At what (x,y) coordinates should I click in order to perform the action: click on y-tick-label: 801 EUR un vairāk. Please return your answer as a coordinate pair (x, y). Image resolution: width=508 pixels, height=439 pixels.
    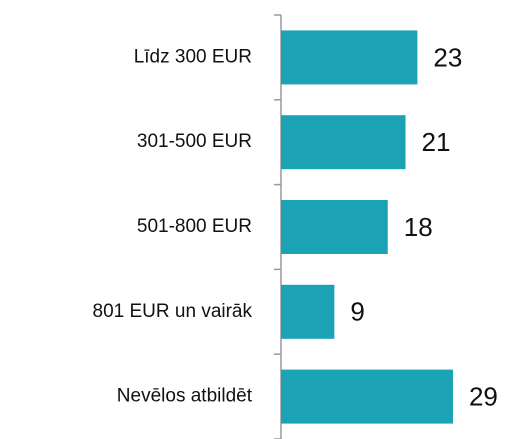
    Looking at the image, I should click on (173, 311).